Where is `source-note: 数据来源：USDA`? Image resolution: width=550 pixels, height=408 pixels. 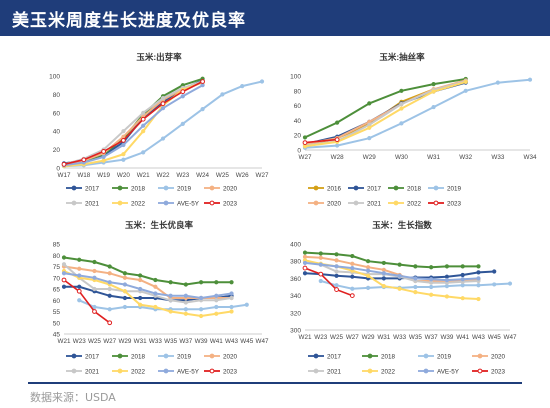 source-note: 数据来源：USDA is located at coordinates (73, 397).